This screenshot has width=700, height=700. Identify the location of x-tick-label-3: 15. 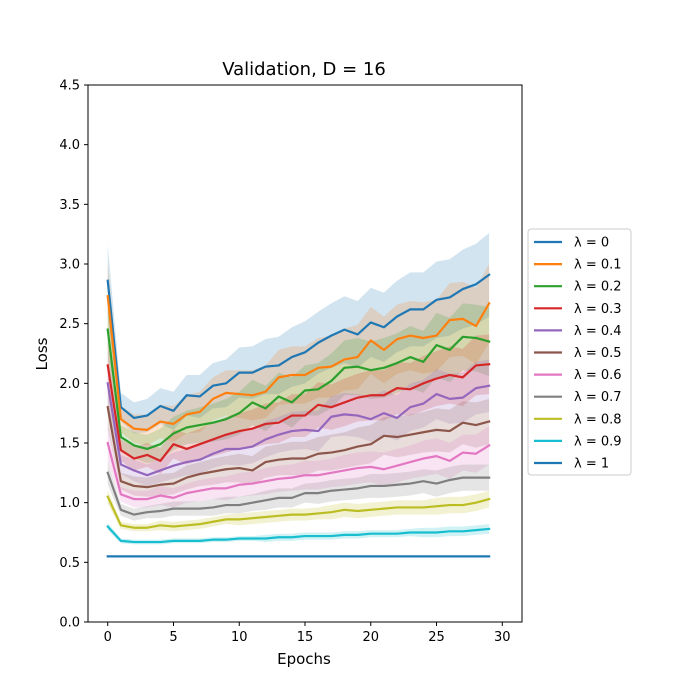
(305, 637).